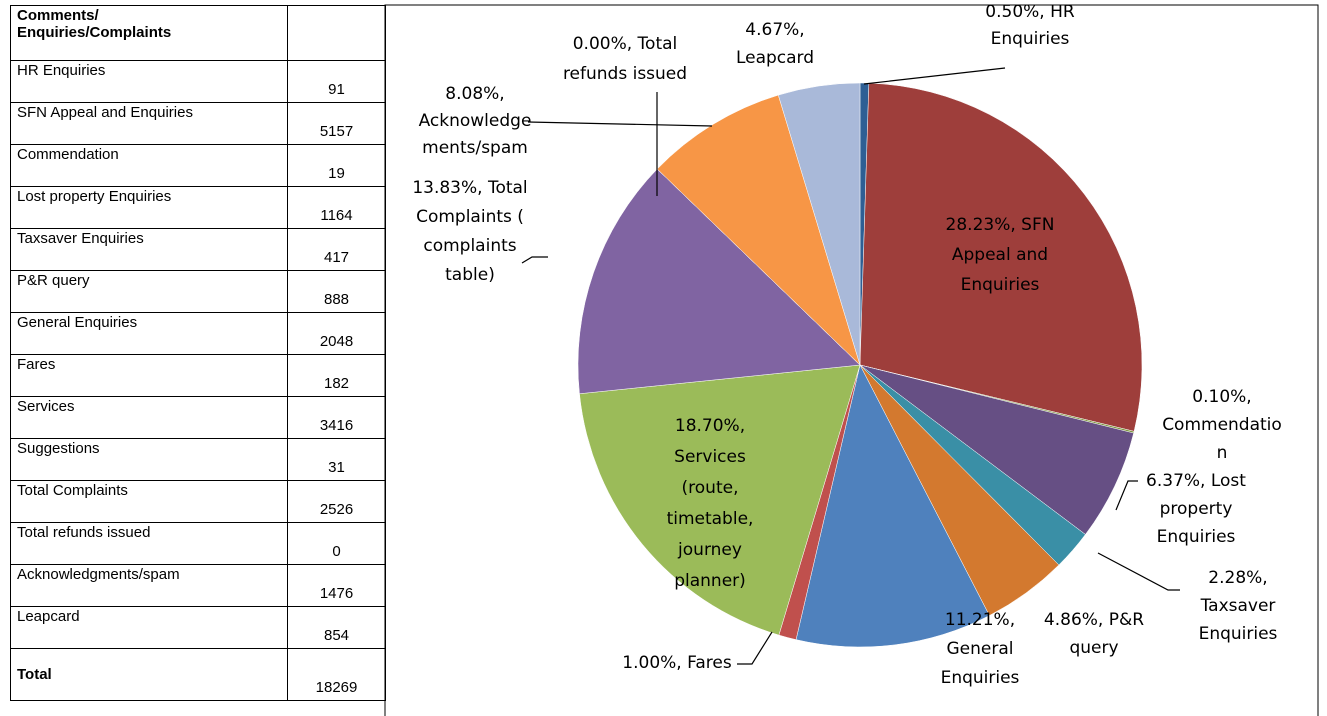  I want to click on data-label: Leapcard, so click(775, 58).